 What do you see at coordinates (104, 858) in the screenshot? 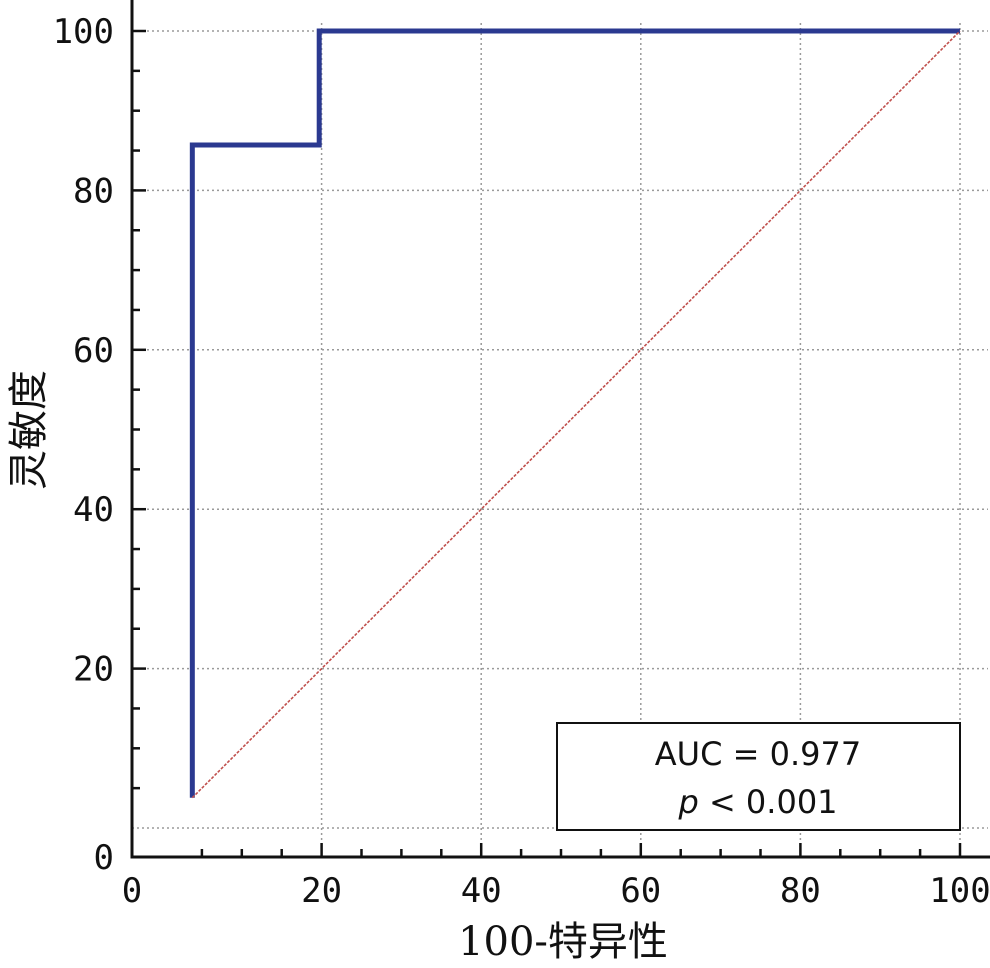
I see `y-tick-label: 0` at bounding box center [104, 858].